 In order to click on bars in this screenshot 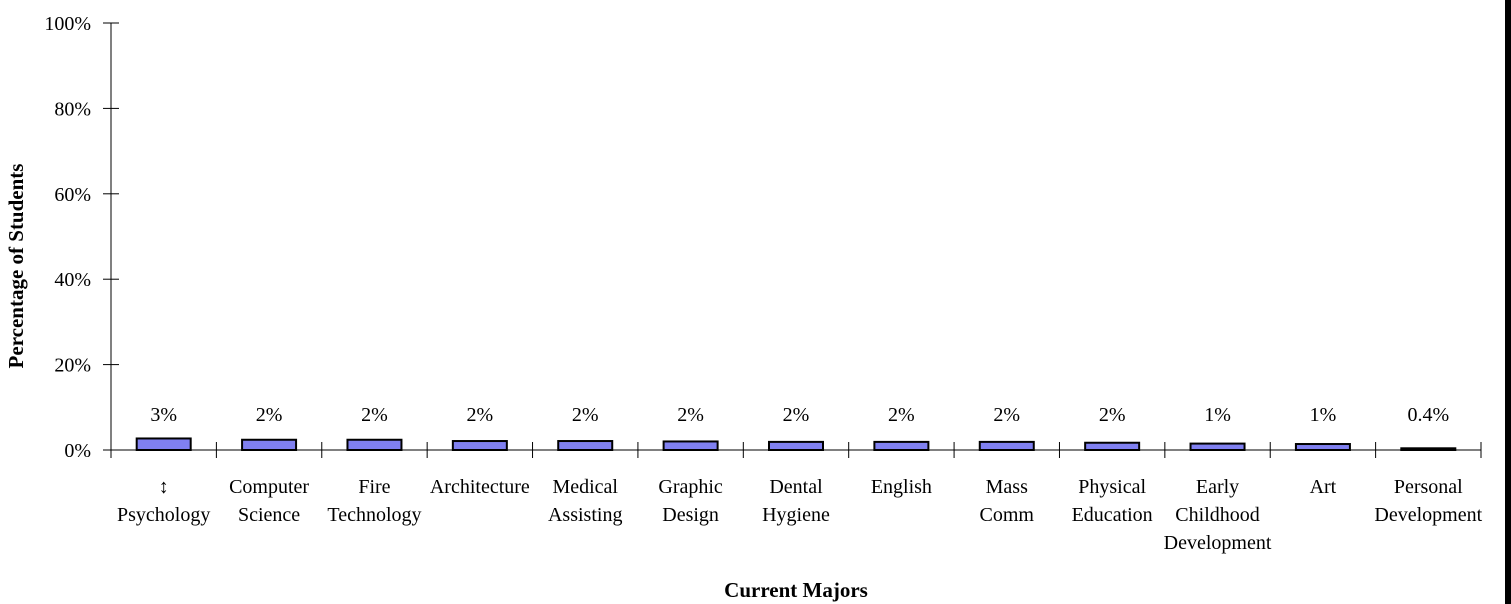, I will do `click(796, 444)`.